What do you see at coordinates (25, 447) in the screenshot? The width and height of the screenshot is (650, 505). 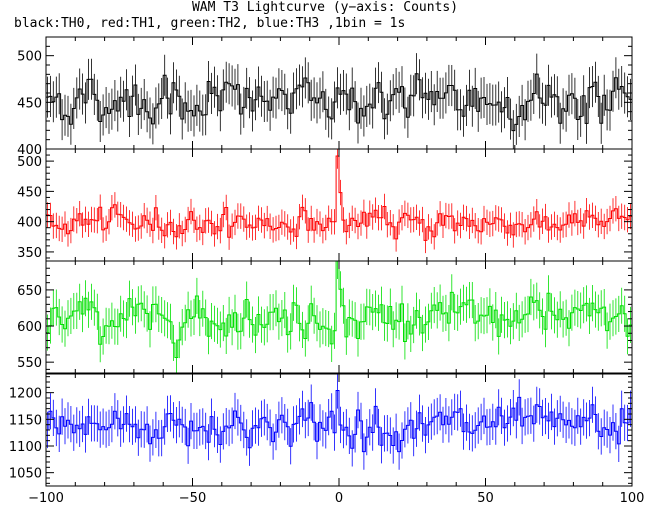 I see `y-tick-label: 1100` at bounding box center [25, 447].